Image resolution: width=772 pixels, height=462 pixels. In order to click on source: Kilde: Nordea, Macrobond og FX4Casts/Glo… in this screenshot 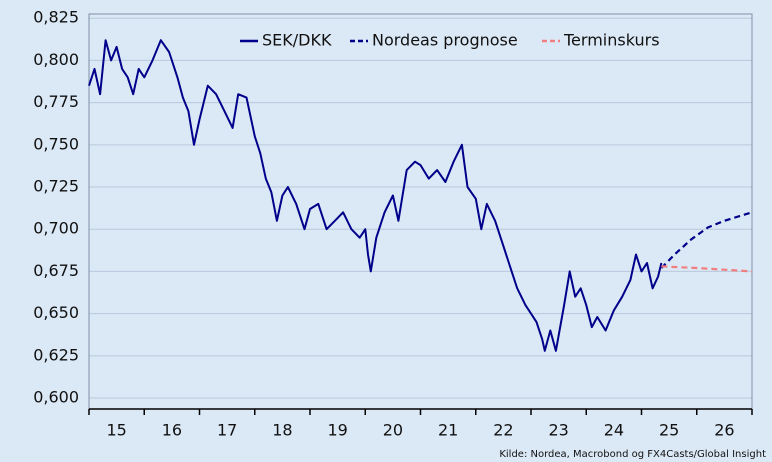, I will do `click(632, 454)`.